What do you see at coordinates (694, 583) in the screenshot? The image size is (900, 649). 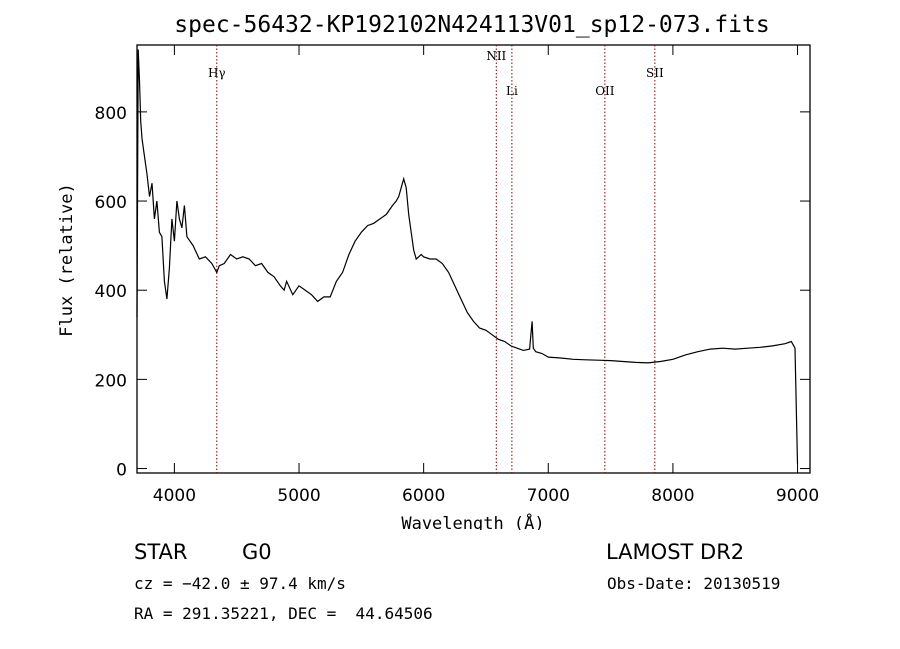 I see `observation-date: Obs-Date: 20130519` at bounding box center [694, 583].